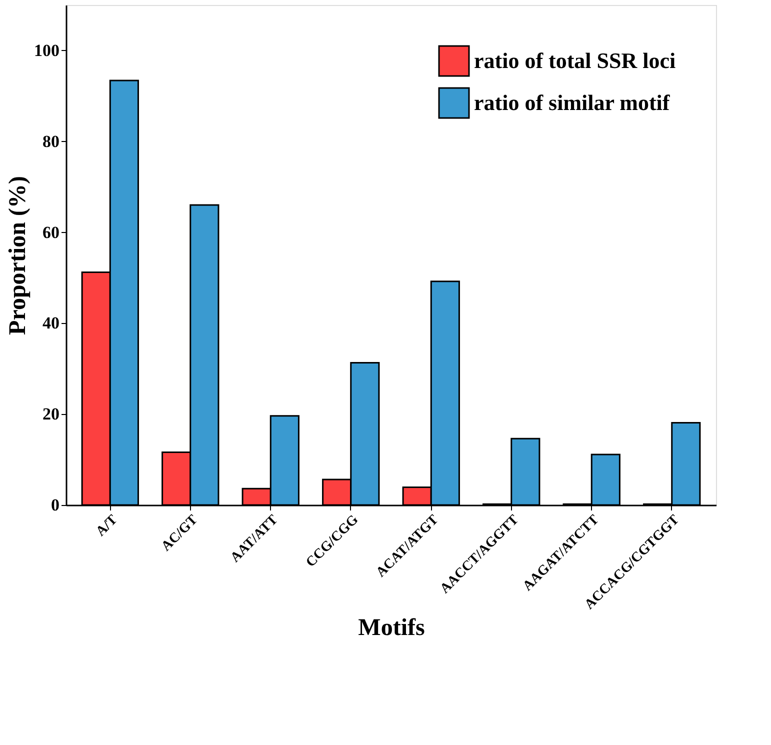  I want to click on x-axis-title: Motifs, so click(391, 628).